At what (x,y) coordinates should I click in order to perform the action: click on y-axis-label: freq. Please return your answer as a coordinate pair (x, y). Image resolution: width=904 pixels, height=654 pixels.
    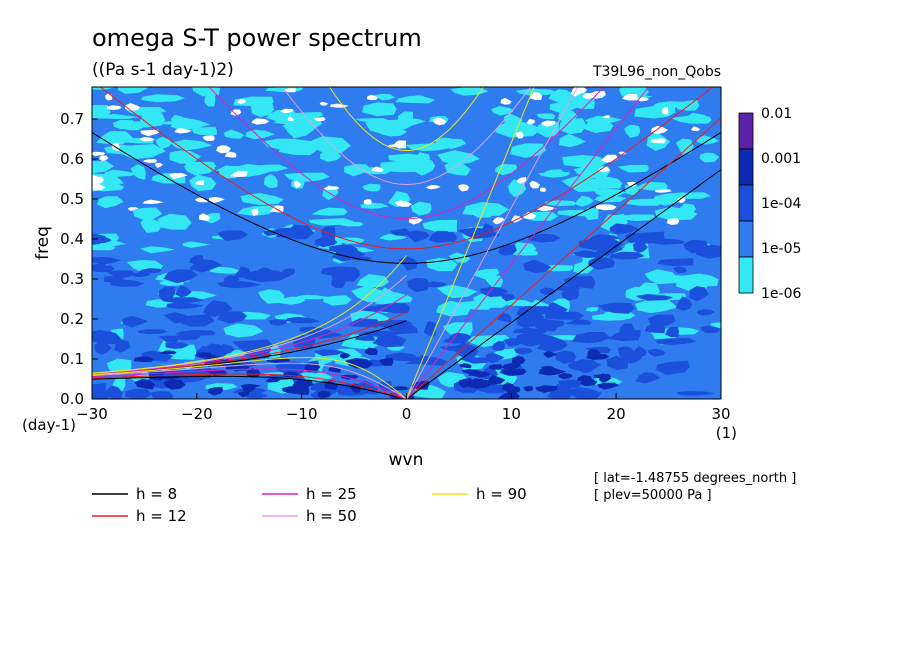
    Looking at the image, I should click on (43, 243).